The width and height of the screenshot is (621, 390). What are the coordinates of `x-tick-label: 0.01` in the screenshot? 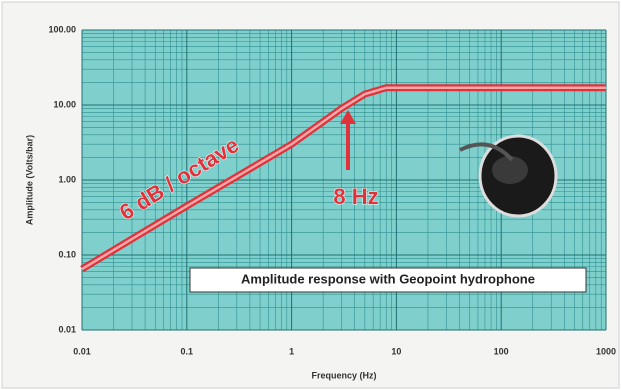 It's located at (82, 351).